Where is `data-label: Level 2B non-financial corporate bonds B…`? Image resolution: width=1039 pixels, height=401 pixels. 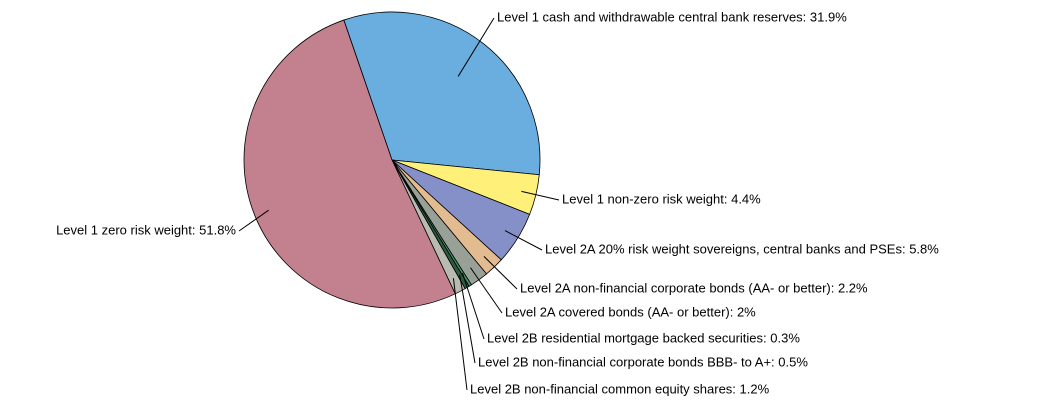
data-label: Level 2B non-financial corporate bonds B… is located at coordinates (643, 361).